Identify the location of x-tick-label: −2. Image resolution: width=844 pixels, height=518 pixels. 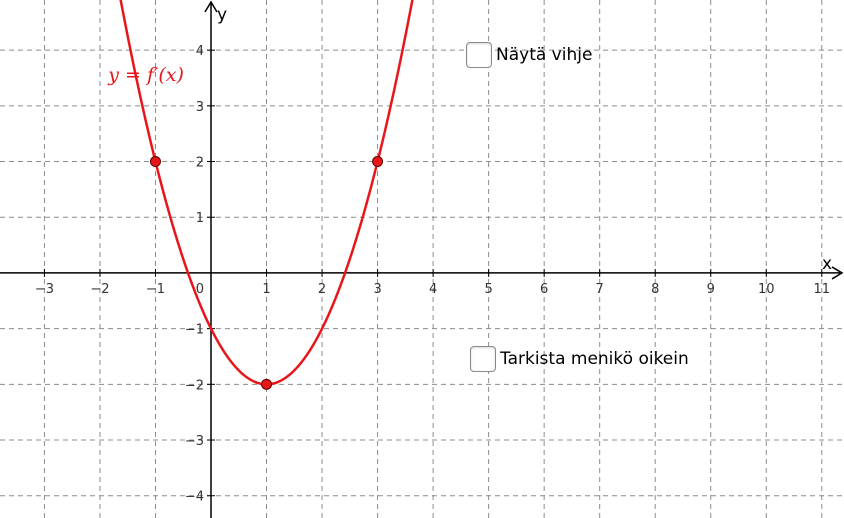
(99, 289).